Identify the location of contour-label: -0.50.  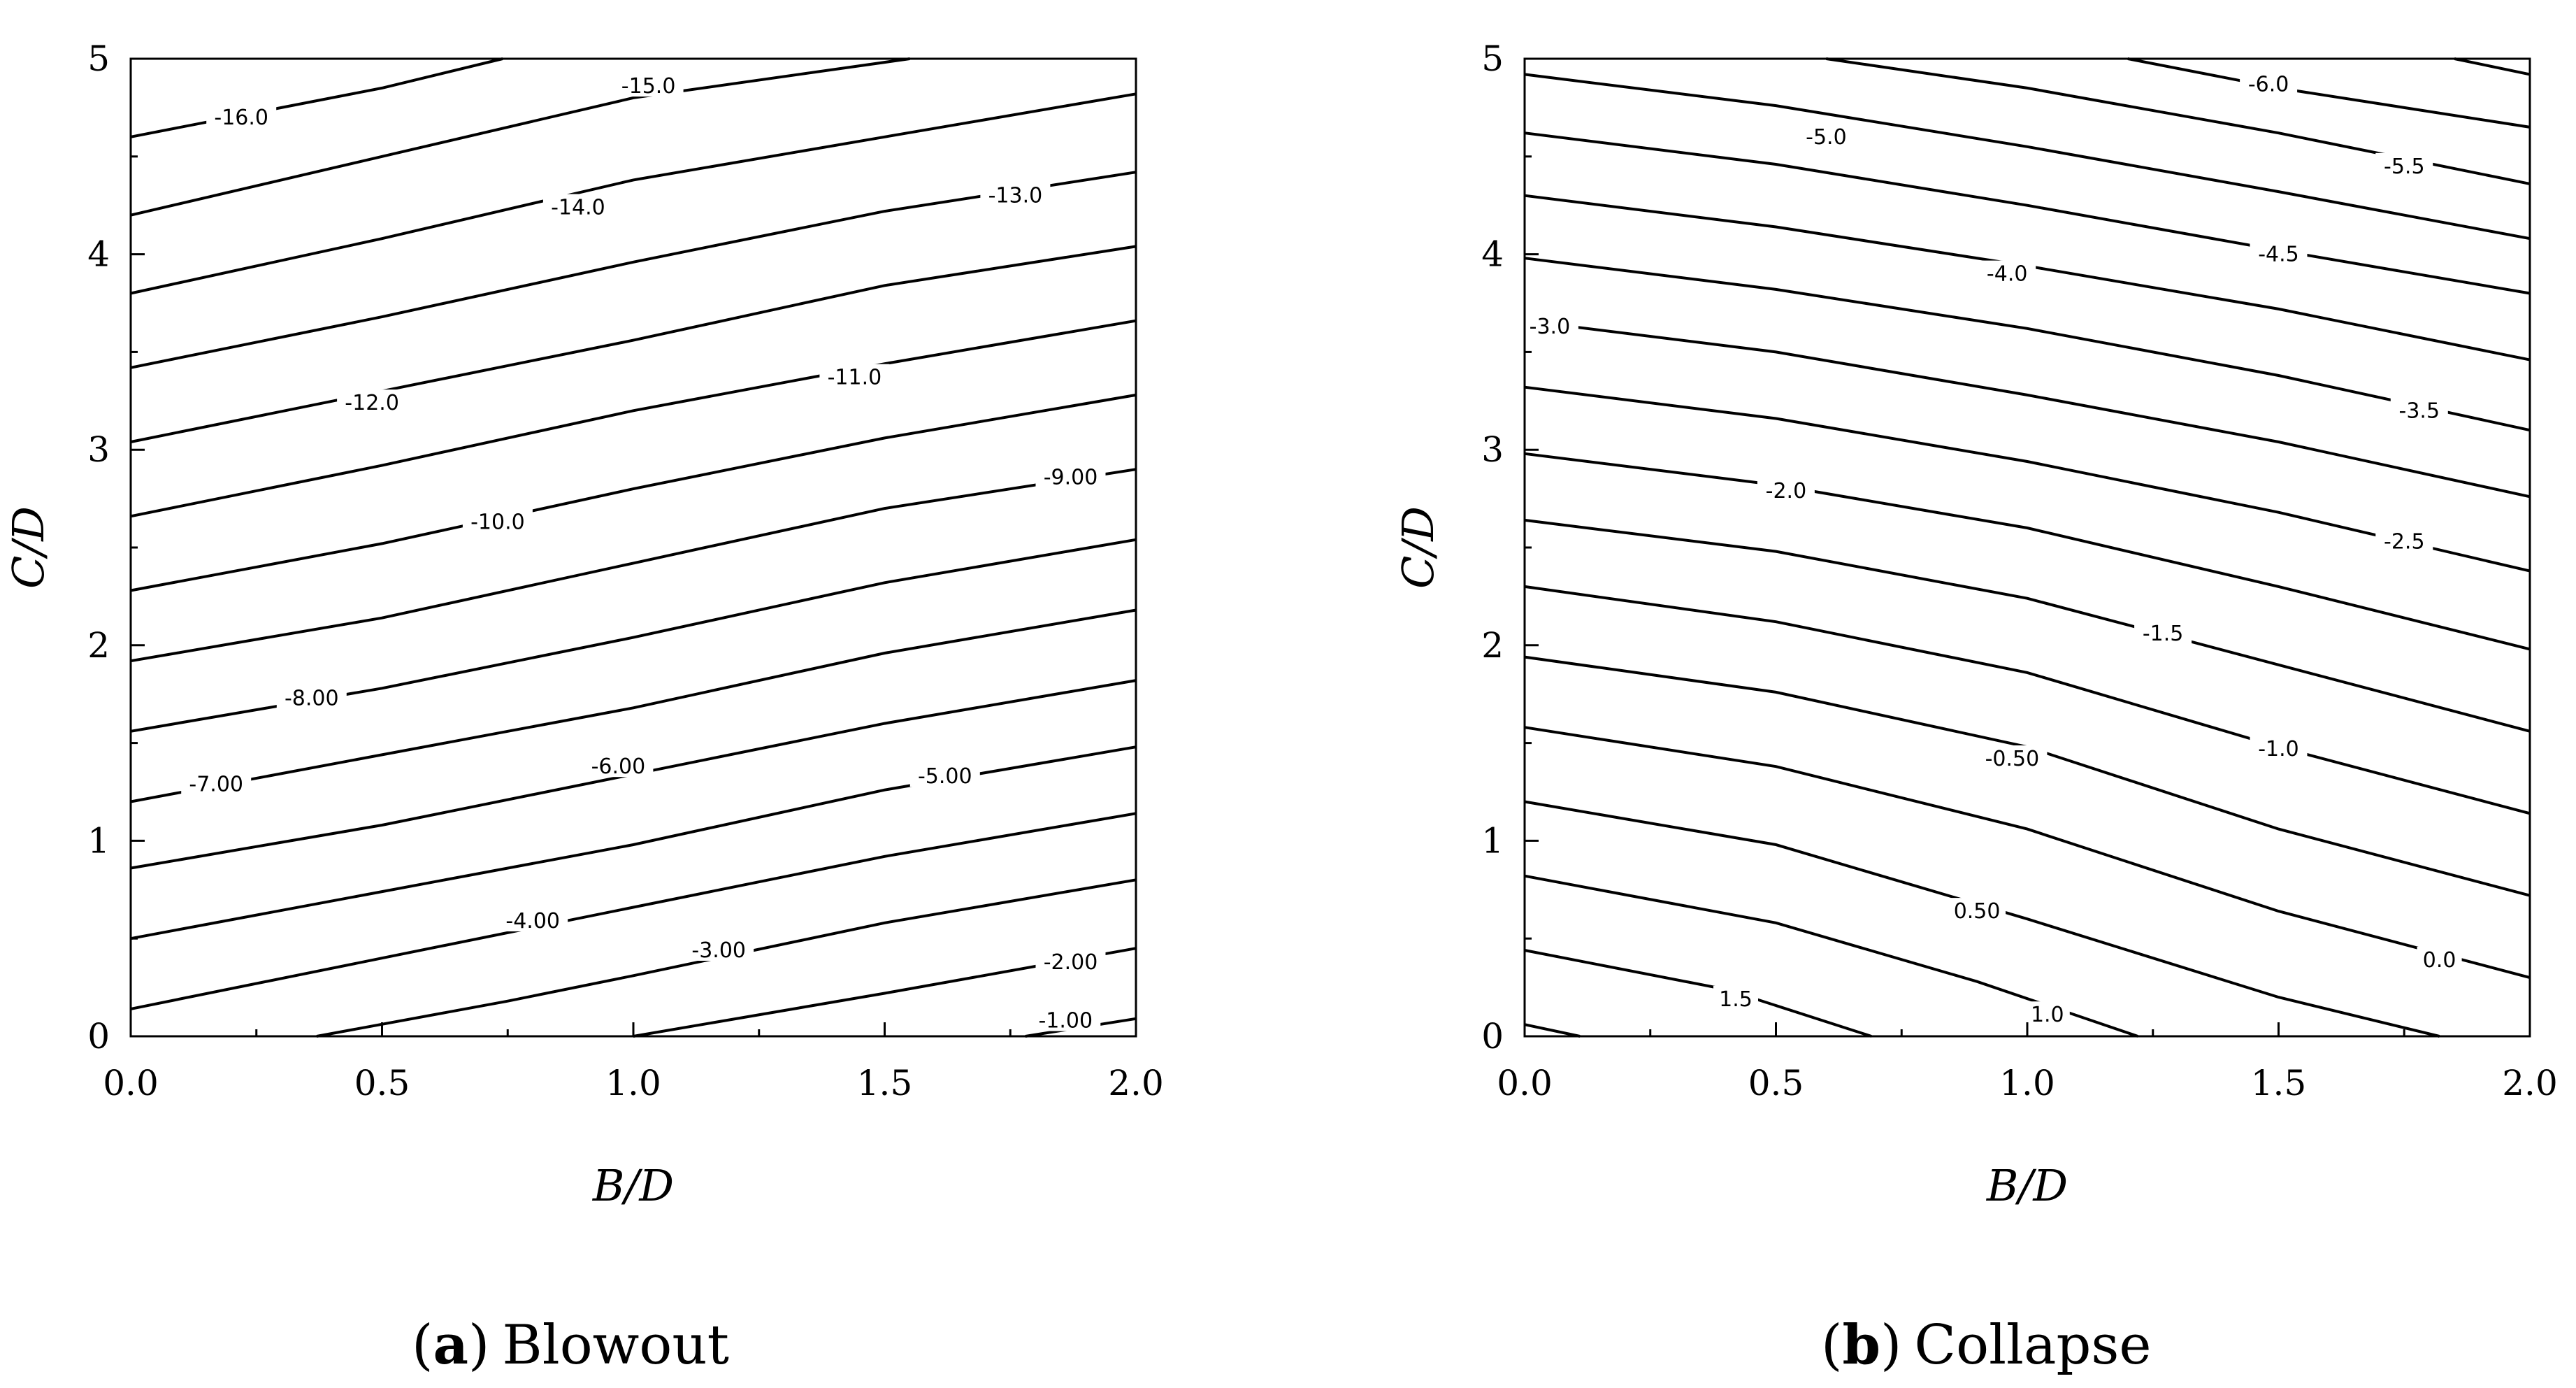
(2012, 759).